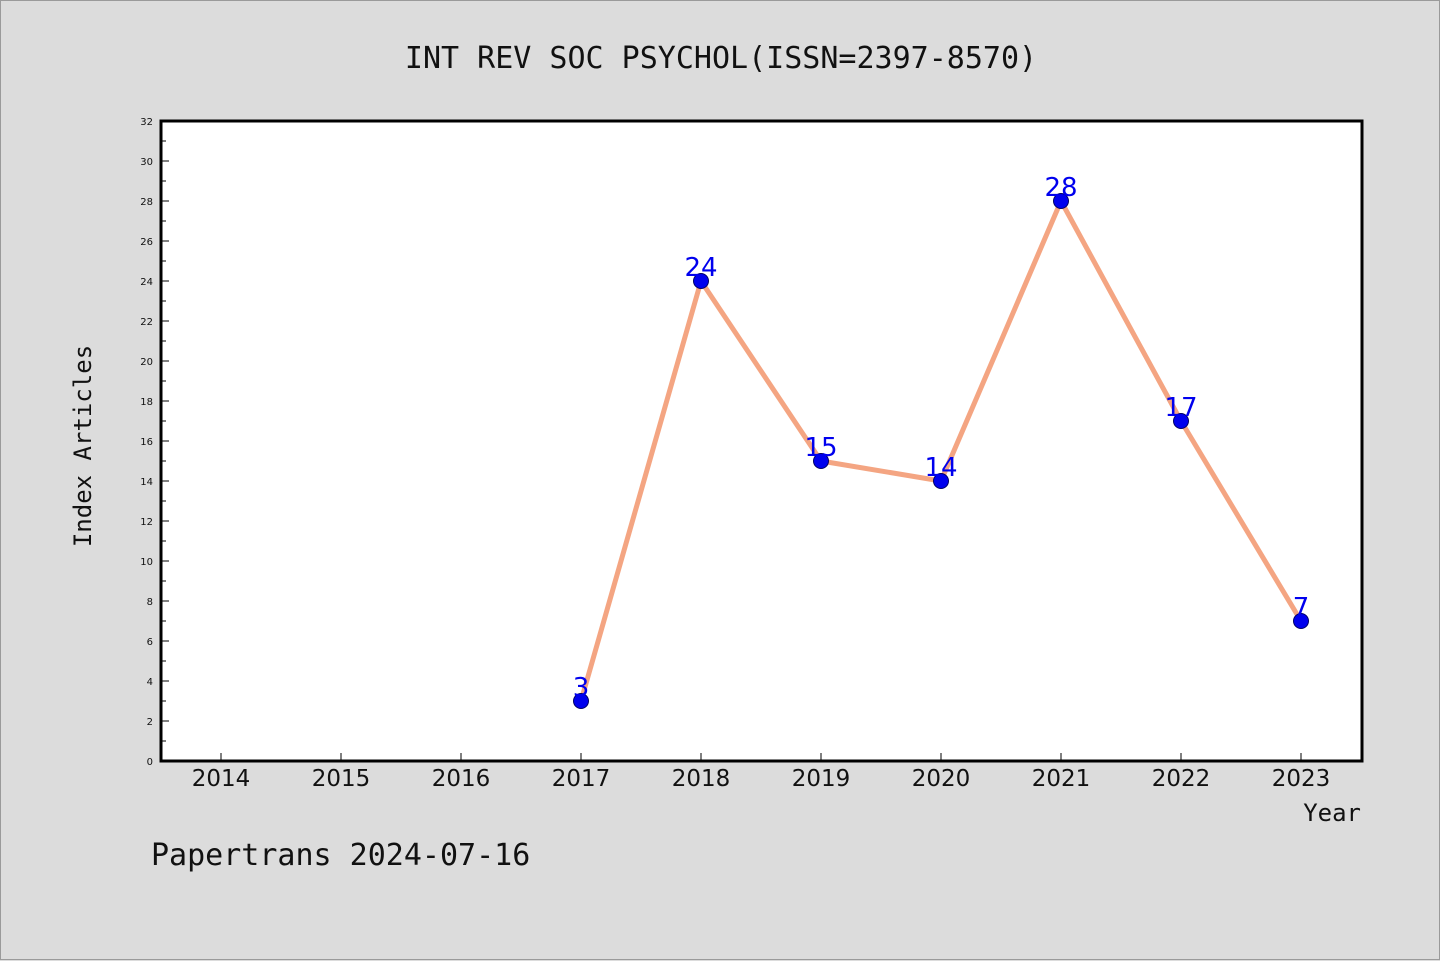 The width and height of the screenshot is (1440, 961). I want to click on y-tick-label: 16, so click(146, 442).